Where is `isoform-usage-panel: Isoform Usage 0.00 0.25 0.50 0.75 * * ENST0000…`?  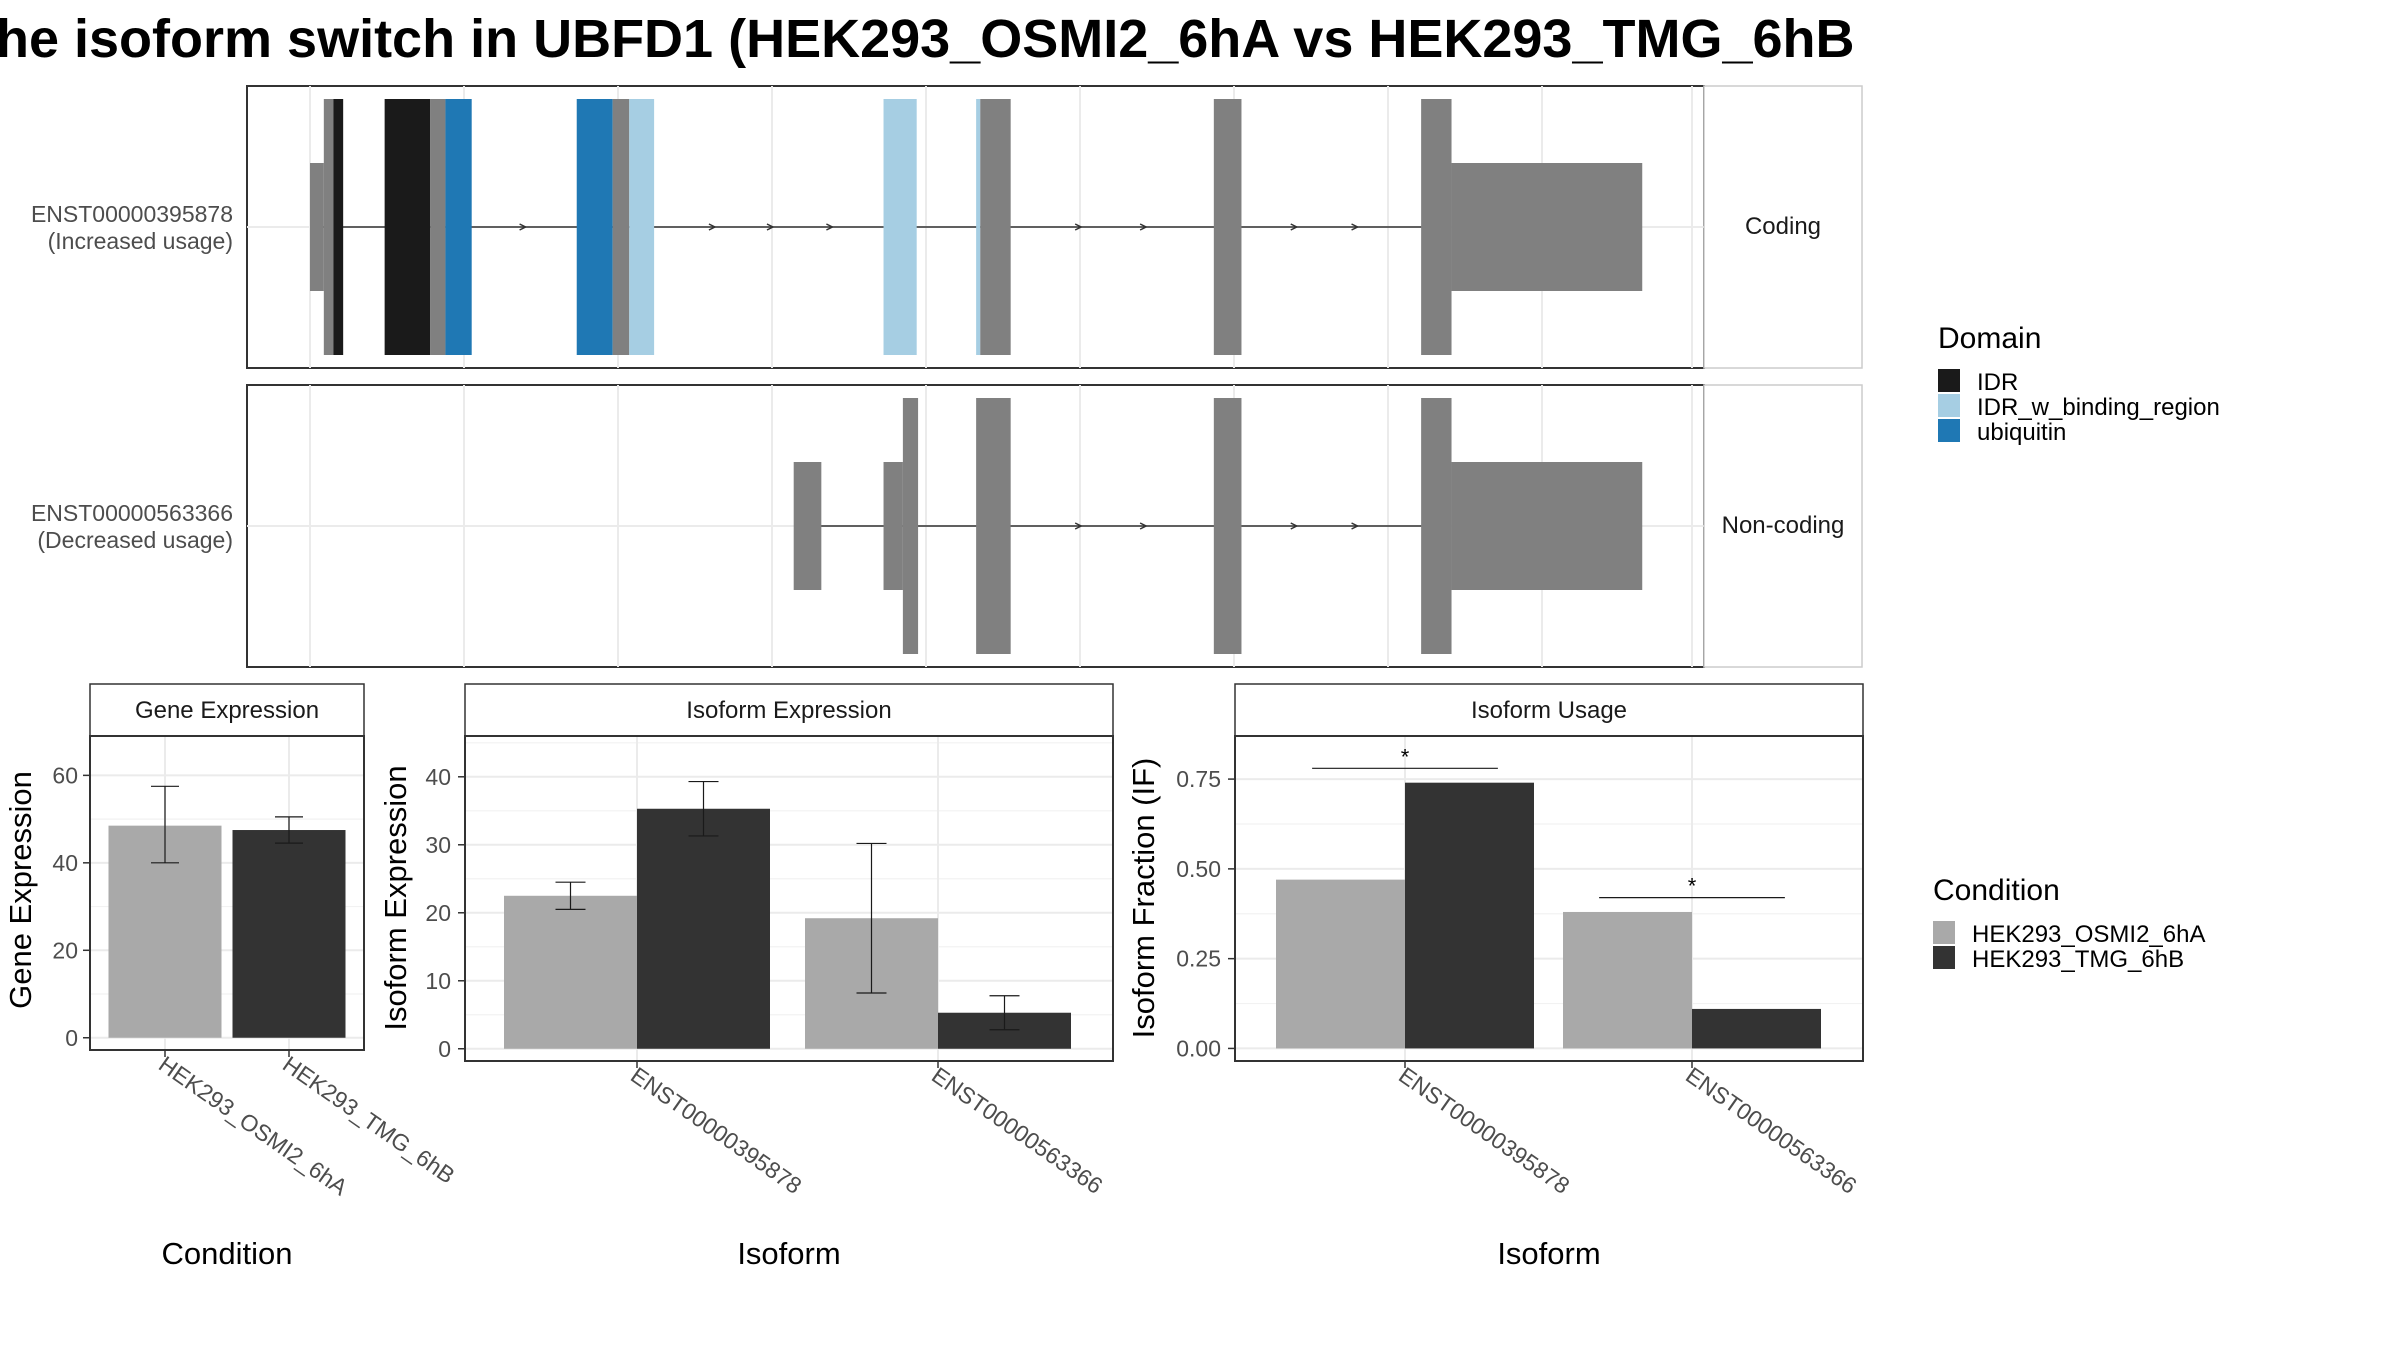 isoform-usage-panel: Isoform Usage 0.00 0.25 0.50 0.75 * * ENST0000… is located at coordinates (1495, 977).